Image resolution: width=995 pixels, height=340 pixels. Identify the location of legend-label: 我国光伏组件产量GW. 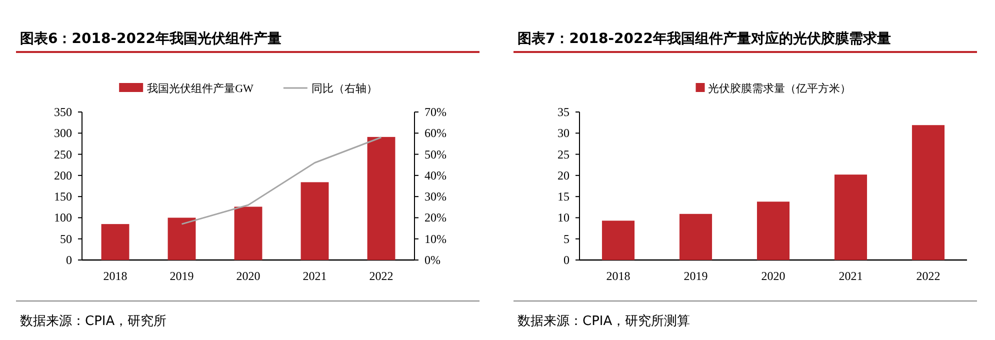
(200, 88).